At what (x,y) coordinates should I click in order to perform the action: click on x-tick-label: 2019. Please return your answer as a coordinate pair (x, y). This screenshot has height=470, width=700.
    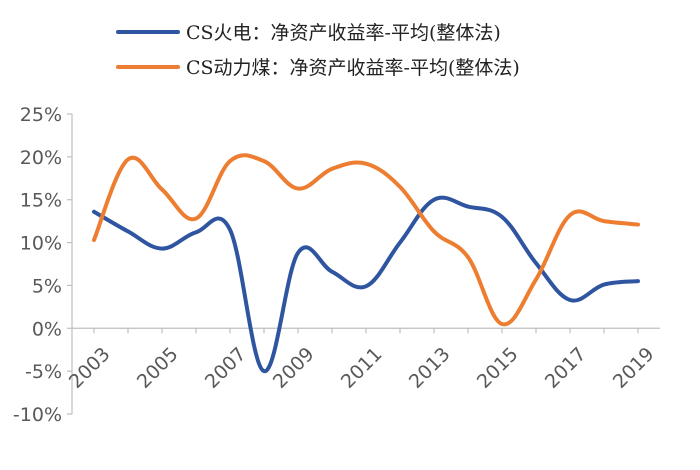
    Looking at the image, I should click on (634, 368).